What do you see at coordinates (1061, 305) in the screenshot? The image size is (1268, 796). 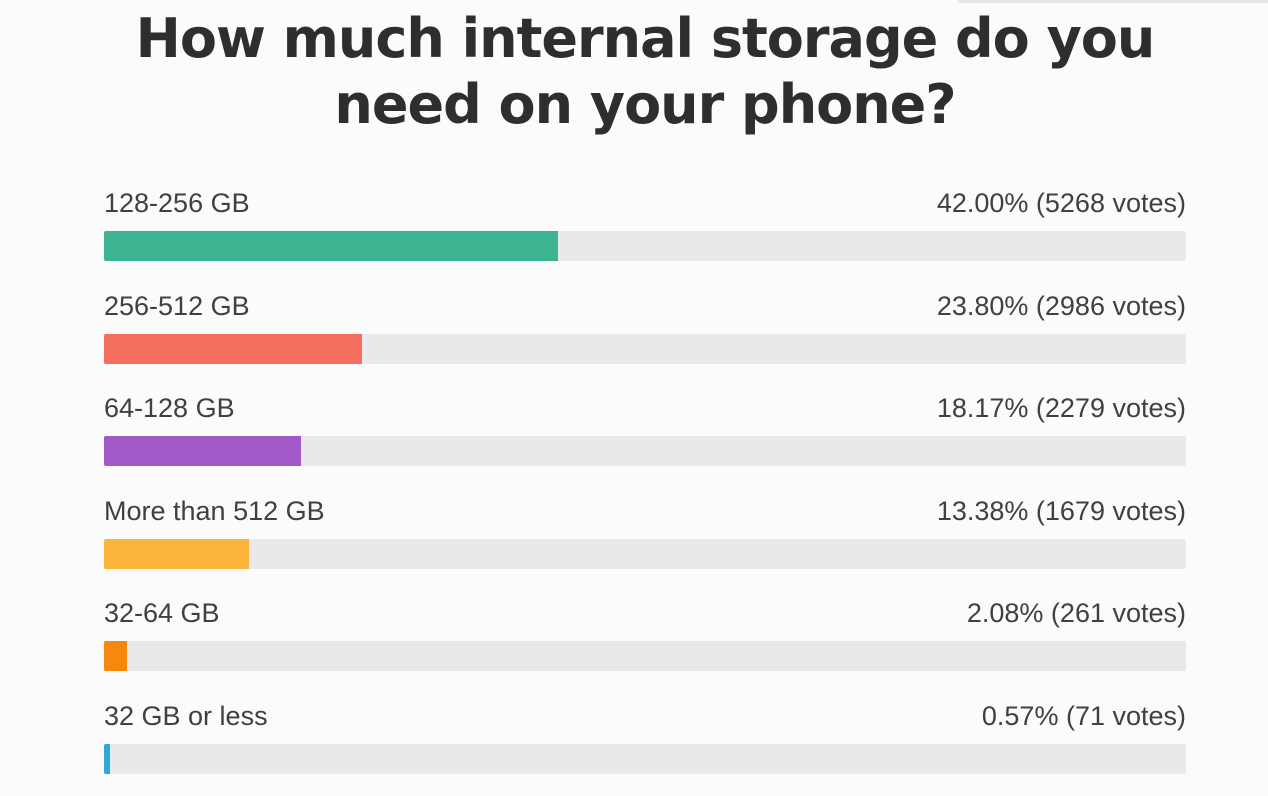 I see `row-result: 23.80% (2986 votes)` at bounding box center [1061, 305].